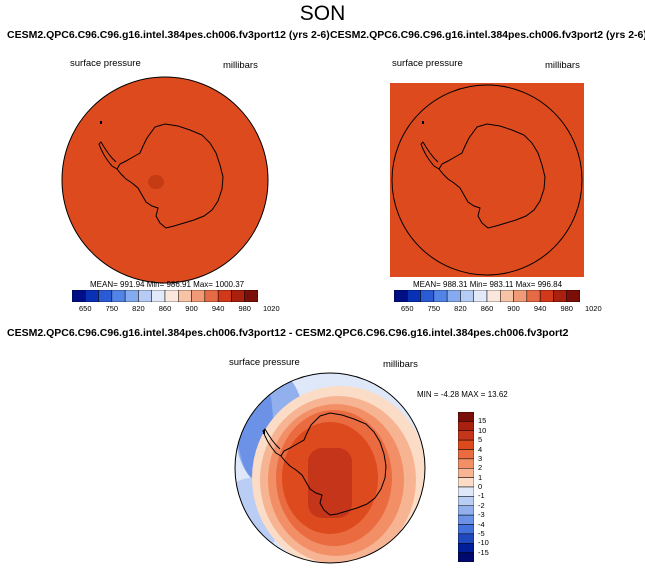  I want to click on map3-contours, so click(330, 468).